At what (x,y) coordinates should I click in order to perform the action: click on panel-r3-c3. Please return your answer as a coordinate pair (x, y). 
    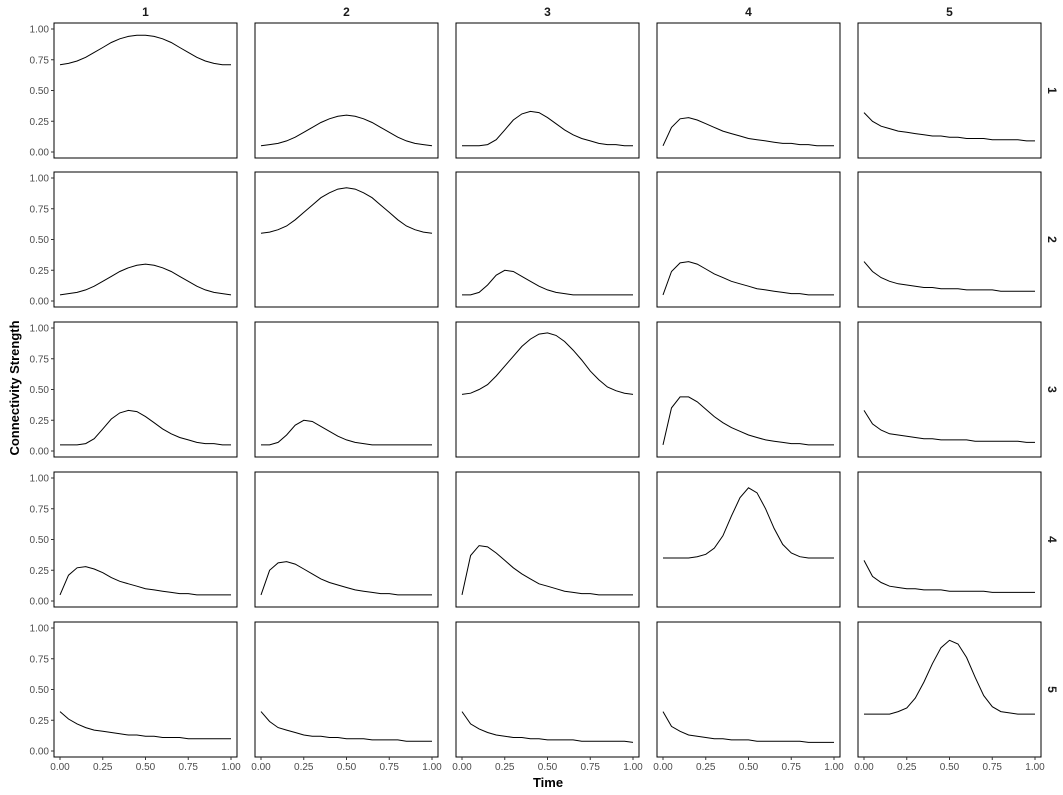
    Looking at the image, I should click on (547, 389).